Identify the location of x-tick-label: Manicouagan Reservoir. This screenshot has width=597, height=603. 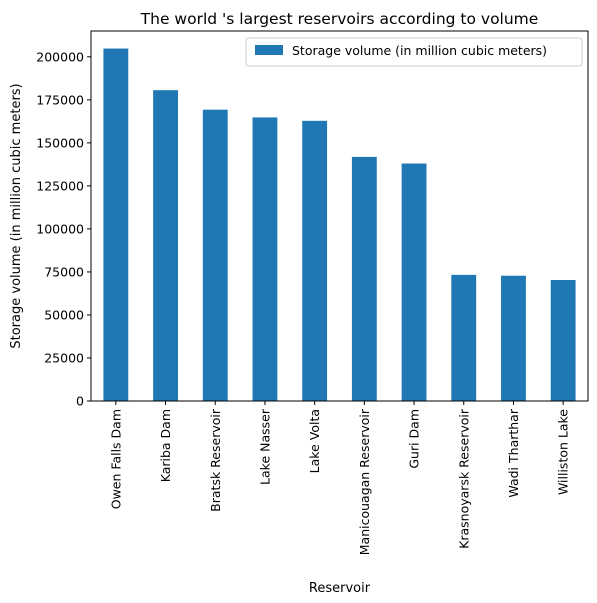
(364, 481).